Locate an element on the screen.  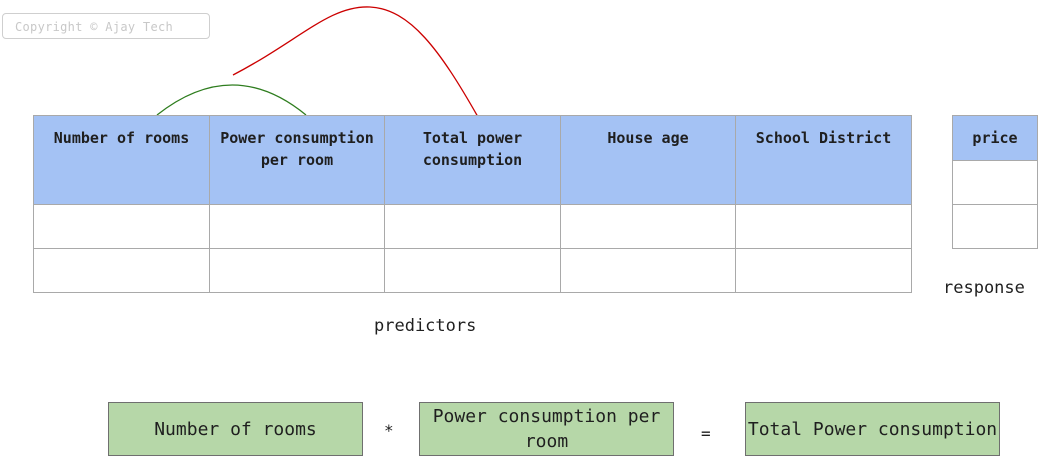
equals-operator: = is located at coordinates (706, 433).